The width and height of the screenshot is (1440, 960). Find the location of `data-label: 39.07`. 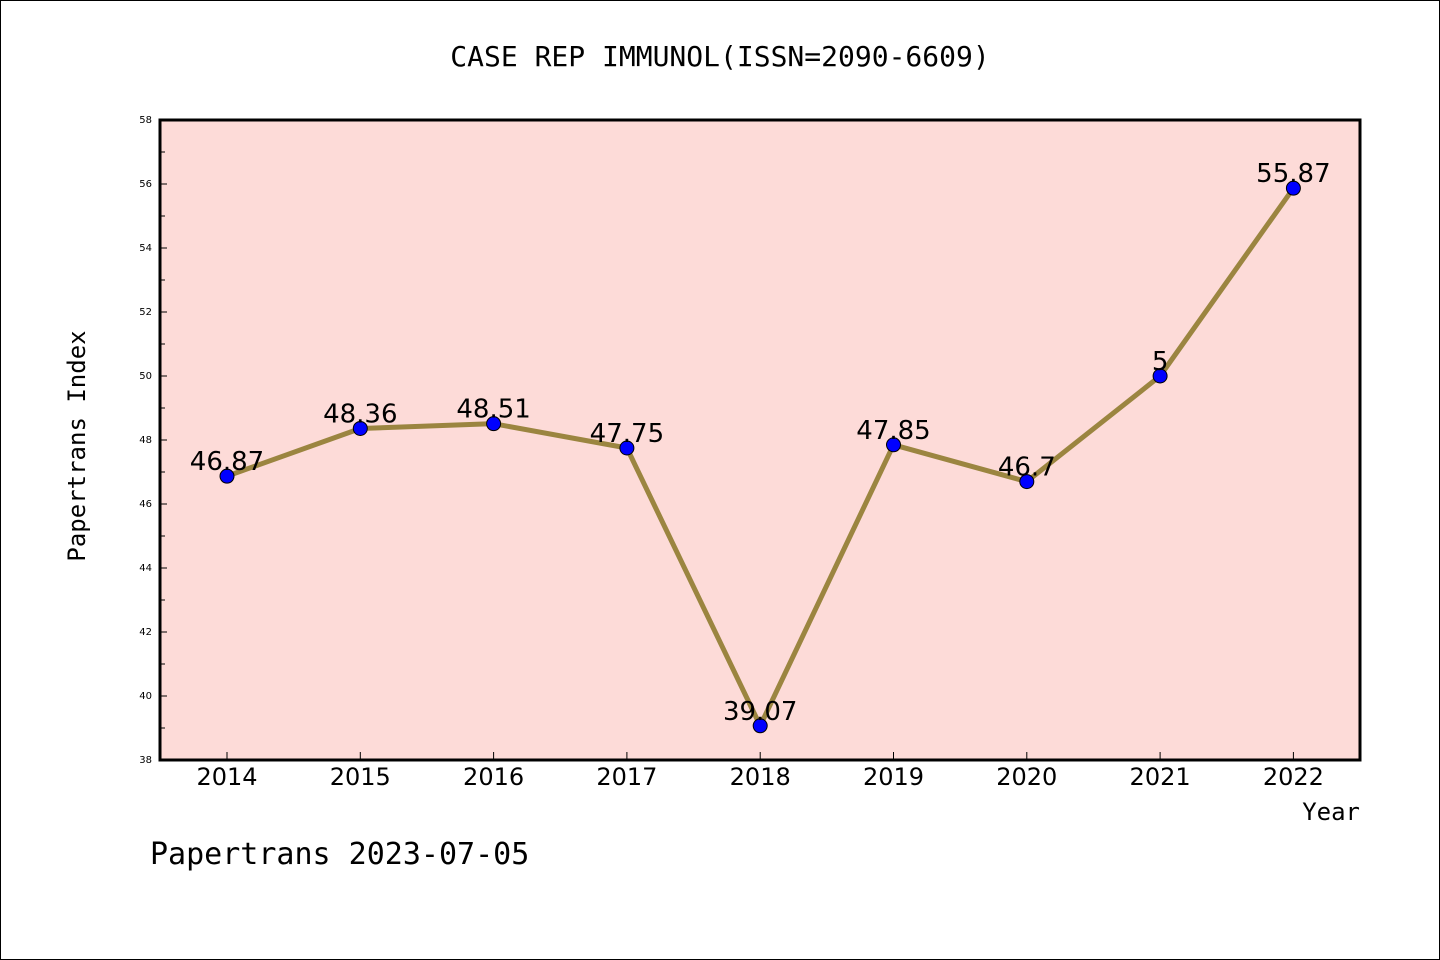

data-label: 39.07 is located at coordinates (760, 712).